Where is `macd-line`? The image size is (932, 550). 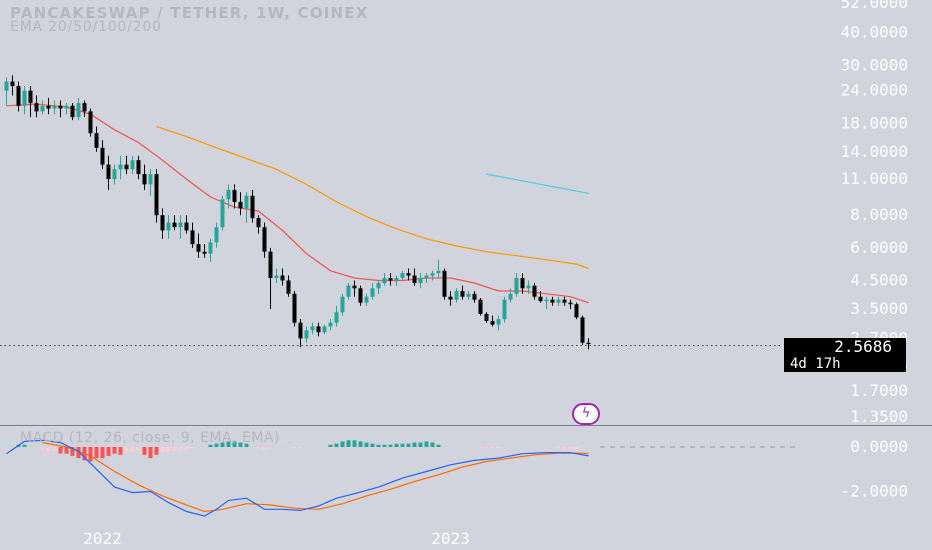
macd-line is located at coordinates (297, 478).